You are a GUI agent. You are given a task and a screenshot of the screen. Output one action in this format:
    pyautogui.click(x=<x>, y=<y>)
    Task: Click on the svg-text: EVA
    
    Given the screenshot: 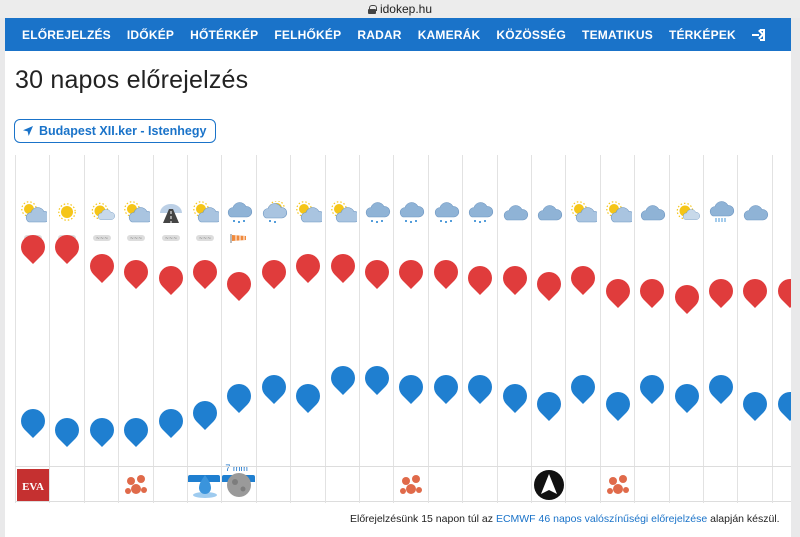 What is the action you would take?
    pyautogui.click(x=33, y=487)
    